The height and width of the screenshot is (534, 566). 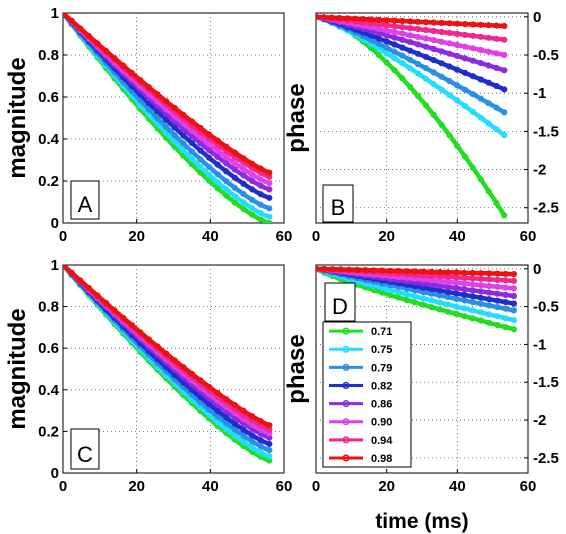 I want to click on x-axis-label: time (ms), so click(x=421, y=521).